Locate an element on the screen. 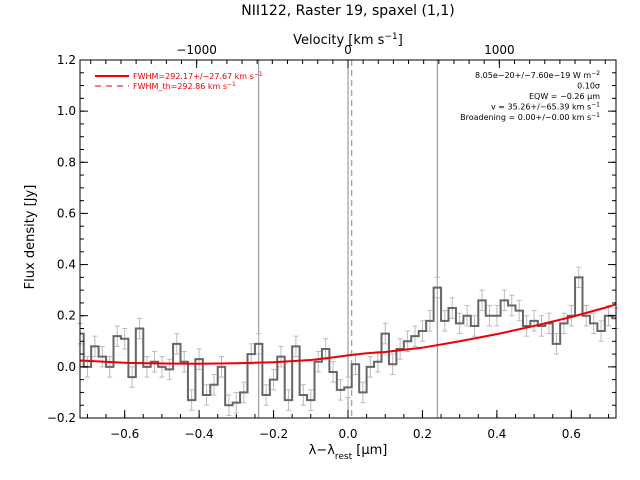 Image resolution: width=640 pixels, height=480 pixels. x-tick-label: 0.2 is located at coordinates (422, 434).